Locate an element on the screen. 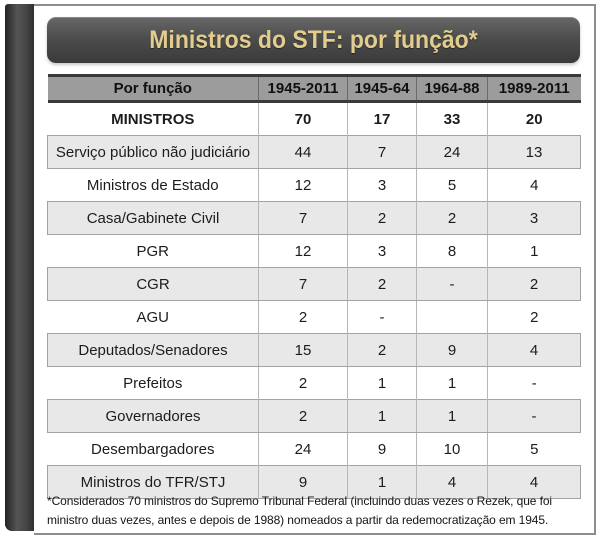  table-row: Deputados/Senadores 15 2 9 4 is located at coordinates (314, 350).